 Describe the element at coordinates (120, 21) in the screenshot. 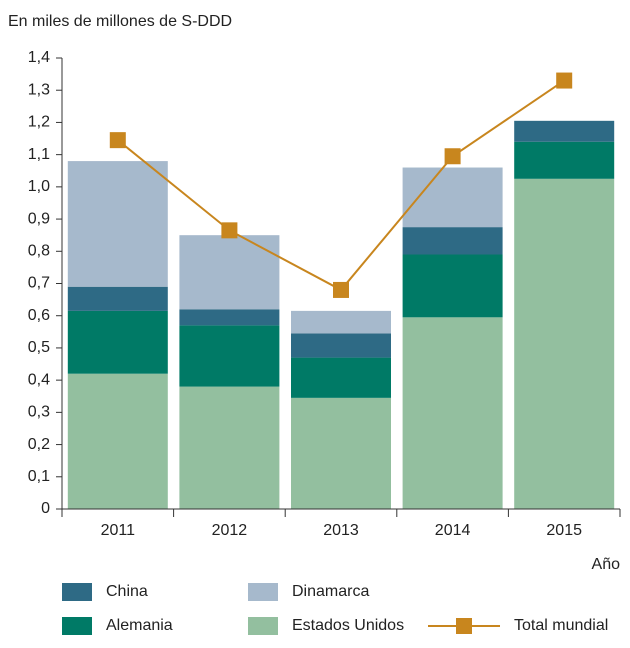

I see `y-axis-title: En miles de millones de S-DDD` at that location.